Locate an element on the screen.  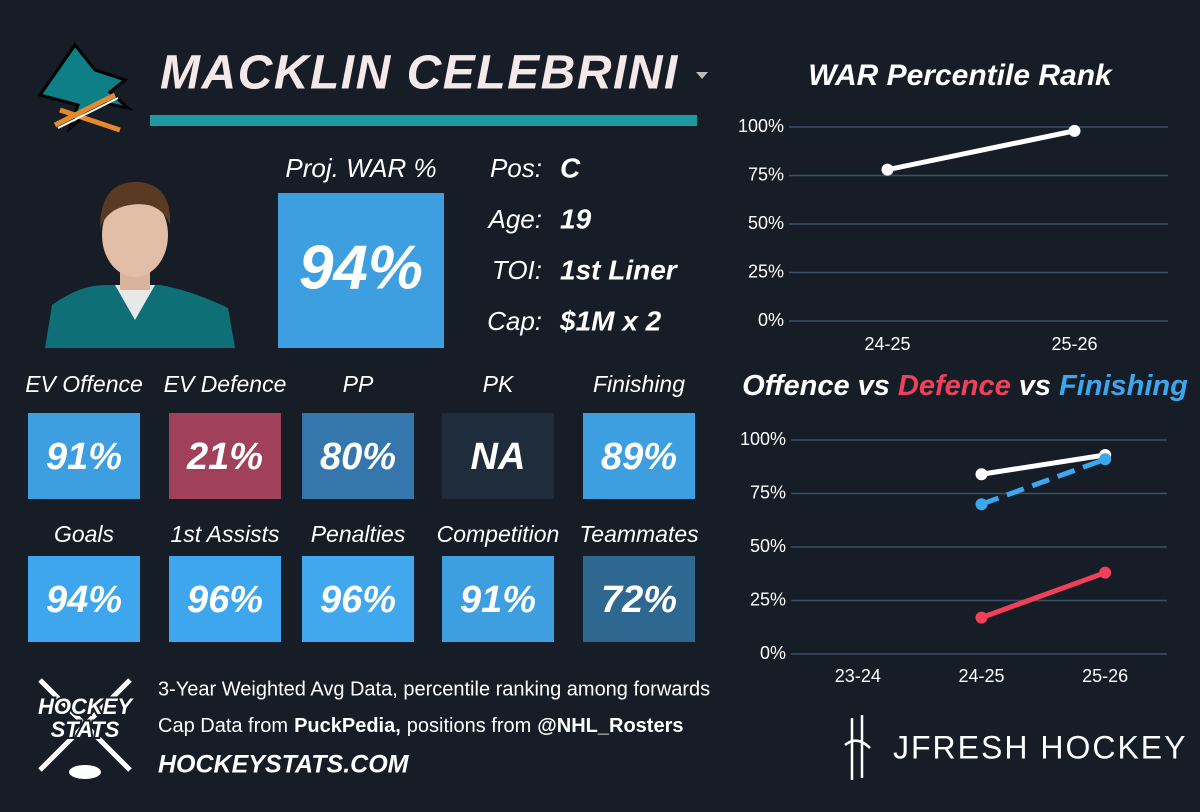
legend-entry: Offence is located at coordinates (795, 386).